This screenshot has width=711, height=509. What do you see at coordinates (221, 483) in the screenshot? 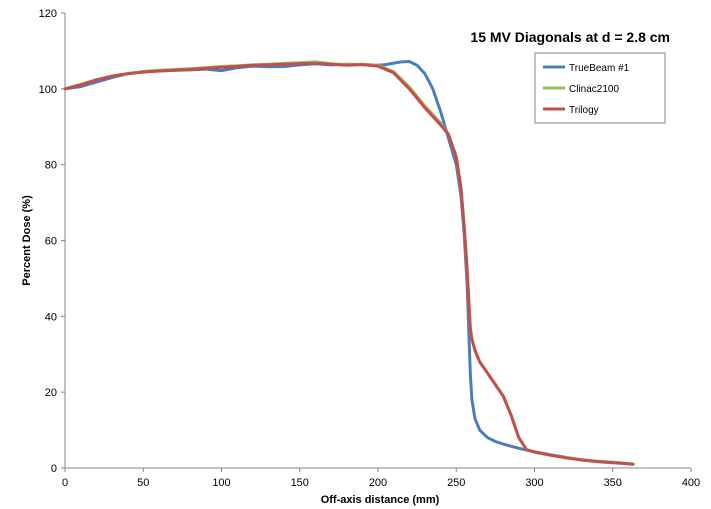
I see `x-tick-label: 100` at bounding box center [221, 483].